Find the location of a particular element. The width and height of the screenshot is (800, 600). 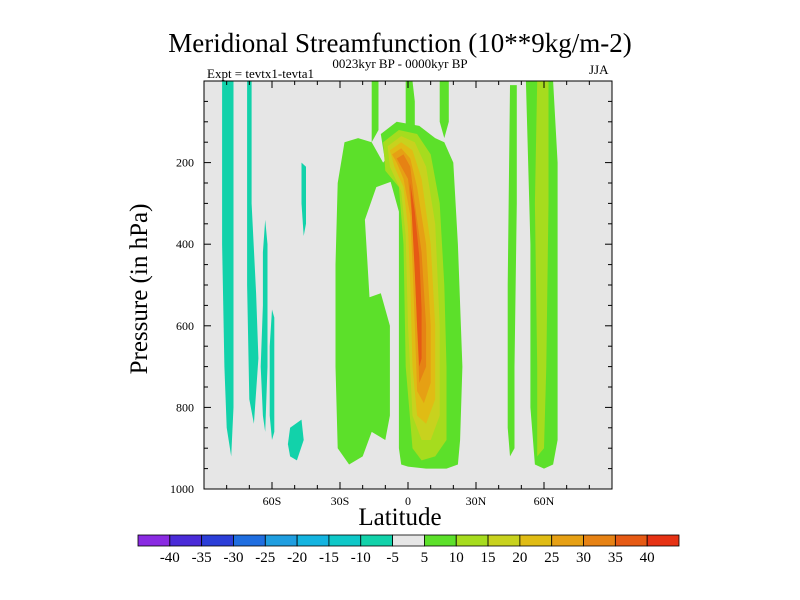

x-tick-label: 30S is located at coordinates (340, 501).